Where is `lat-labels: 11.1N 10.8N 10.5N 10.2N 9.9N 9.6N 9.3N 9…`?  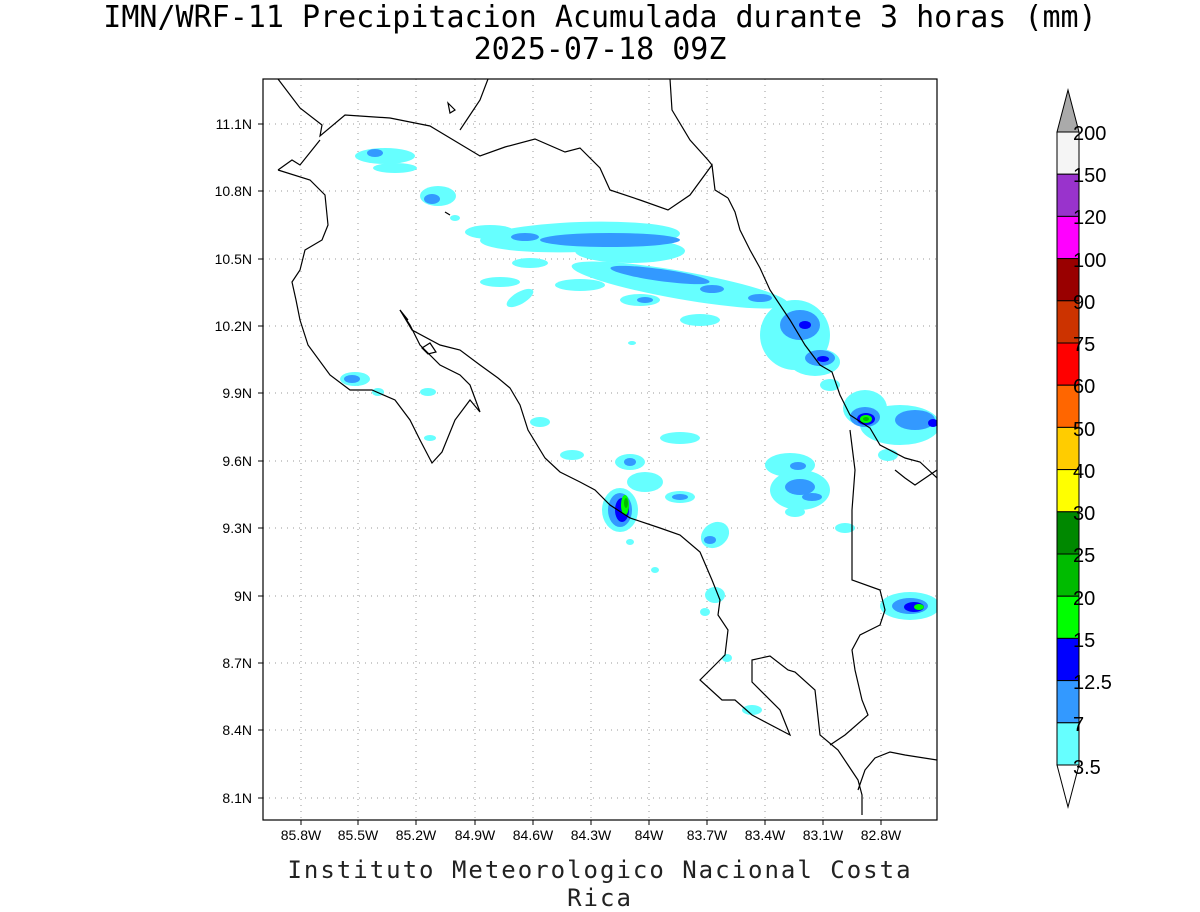
lat-labels: 11.1N 10.8N 10.5N 10.2N 9.9N 9.6N 9.3N 9… is located at coordinates (233, 461).